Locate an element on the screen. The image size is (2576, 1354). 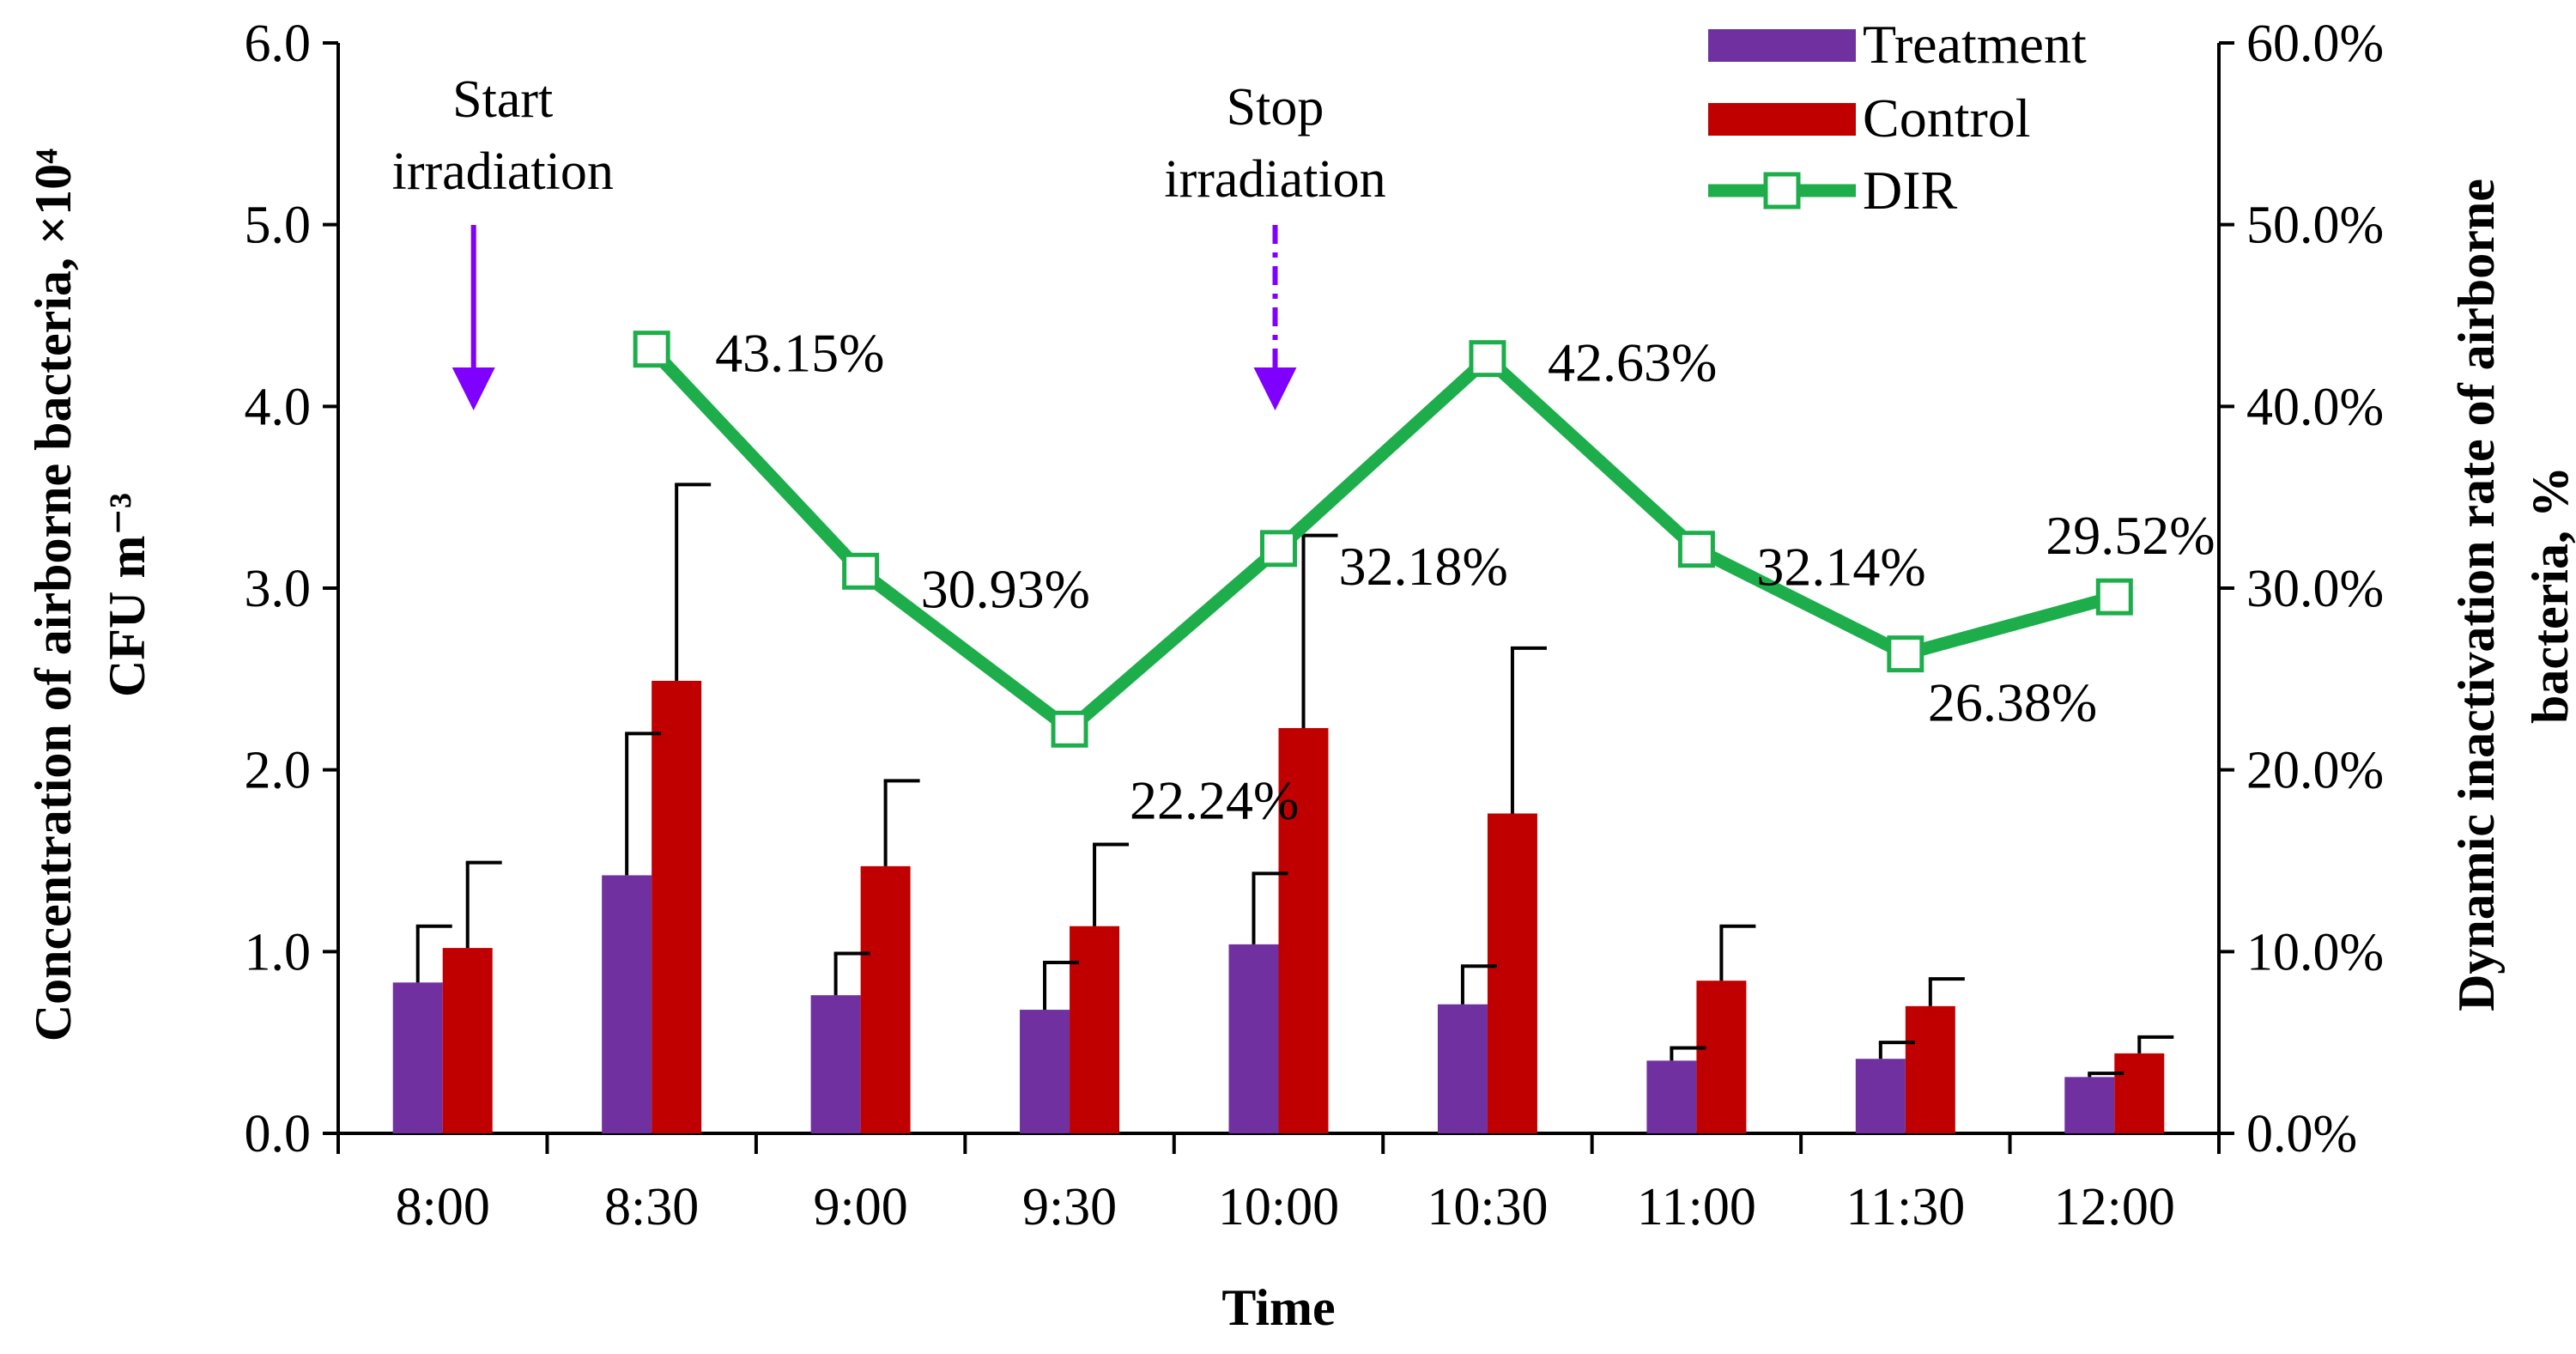
x-tick-label: 11:30 is located at coordinates (1905, 1207).